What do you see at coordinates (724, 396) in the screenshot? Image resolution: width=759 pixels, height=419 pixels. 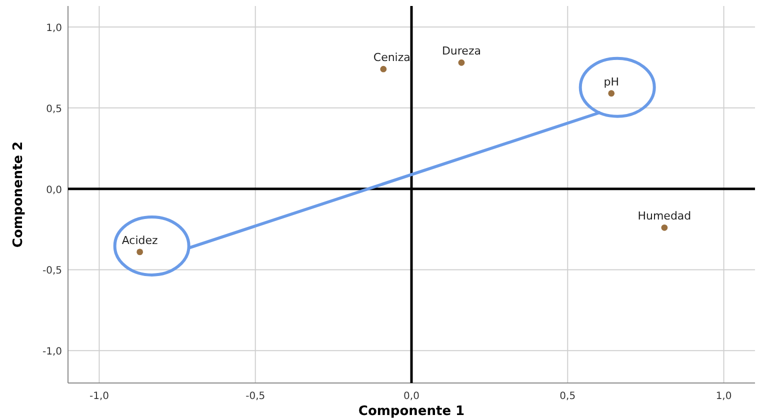 I see `x-tick-label: 1,0` at bounding box center [724, 396].